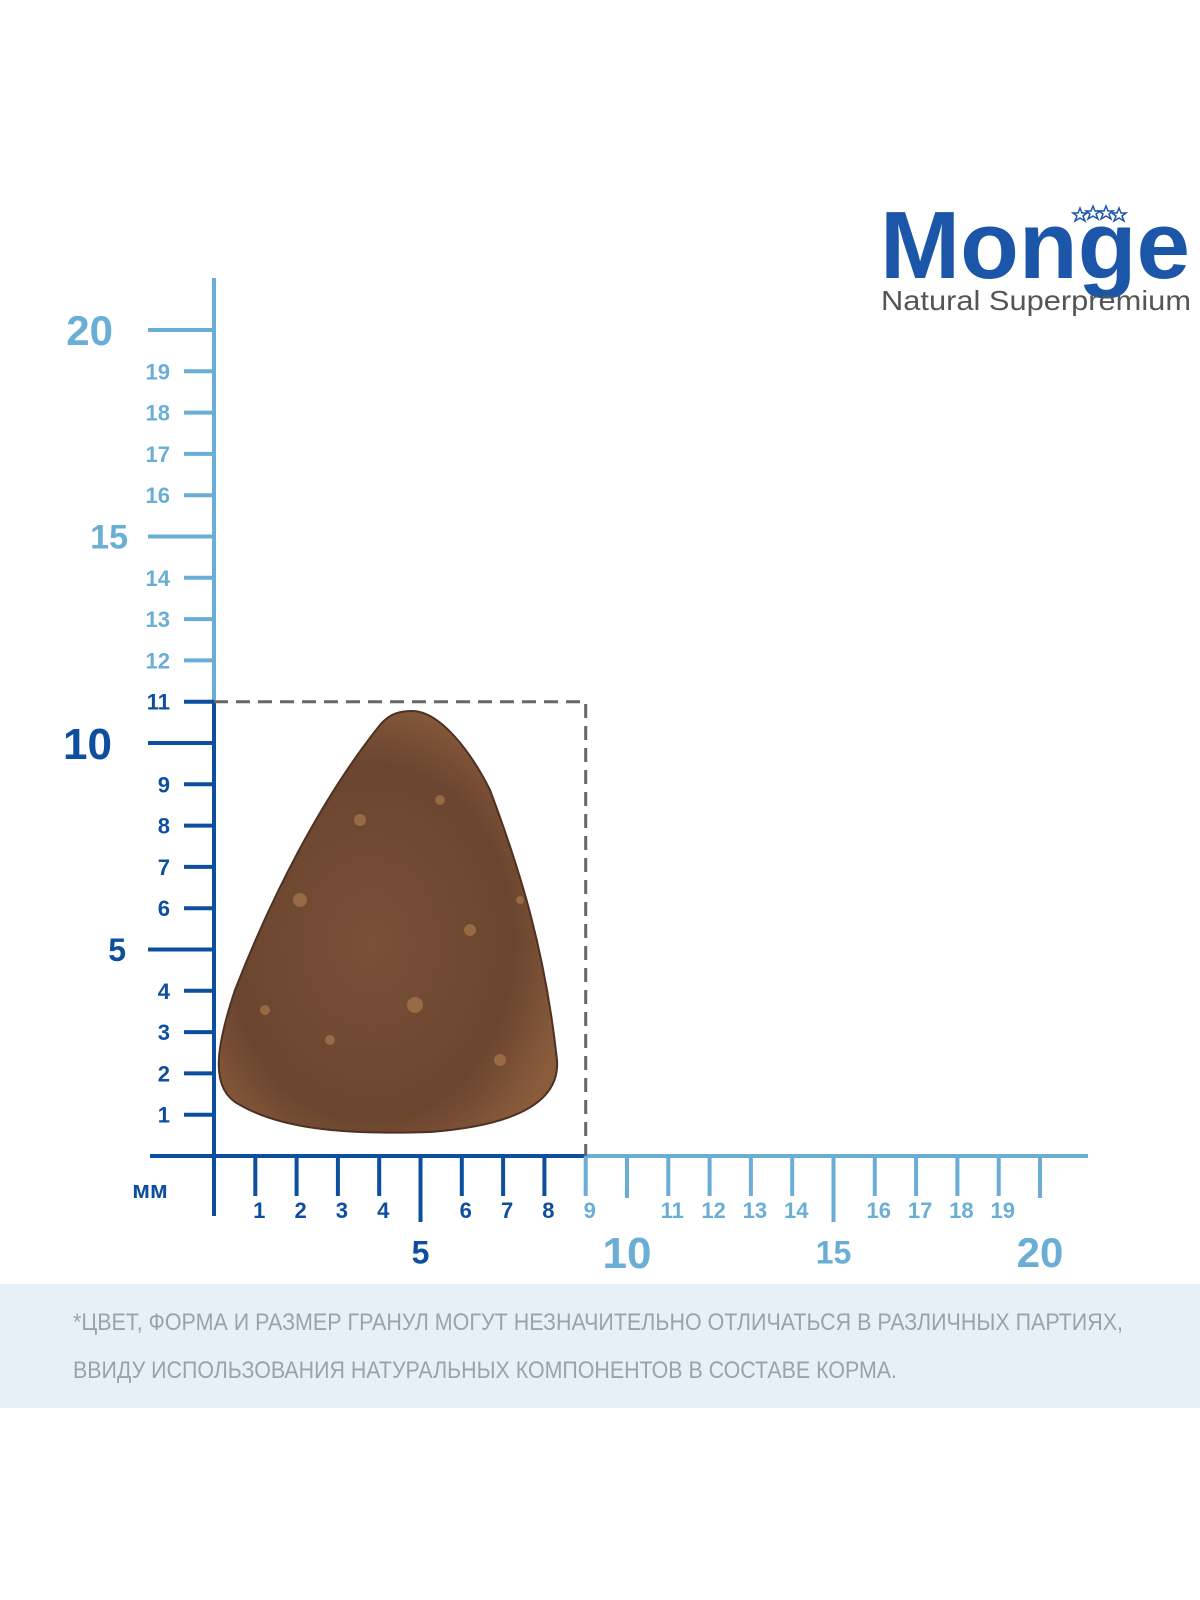  I want to click on y-major-label: 10, so click(87, 744).